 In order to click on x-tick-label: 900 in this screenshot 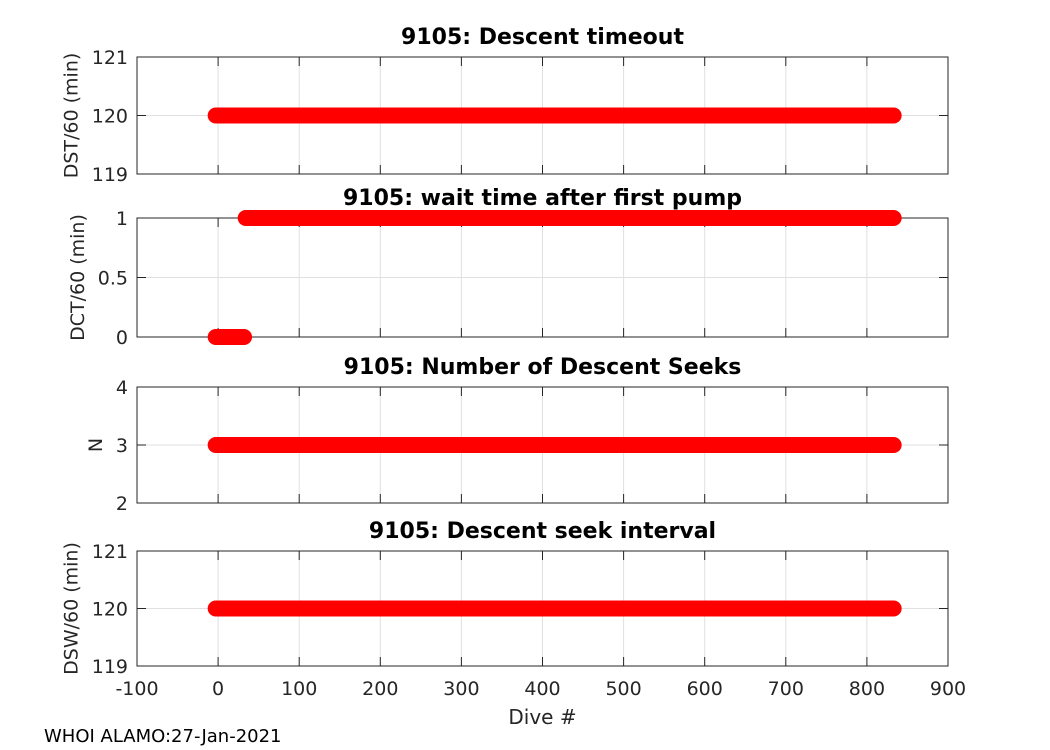, I will do `click(948, 689)`.